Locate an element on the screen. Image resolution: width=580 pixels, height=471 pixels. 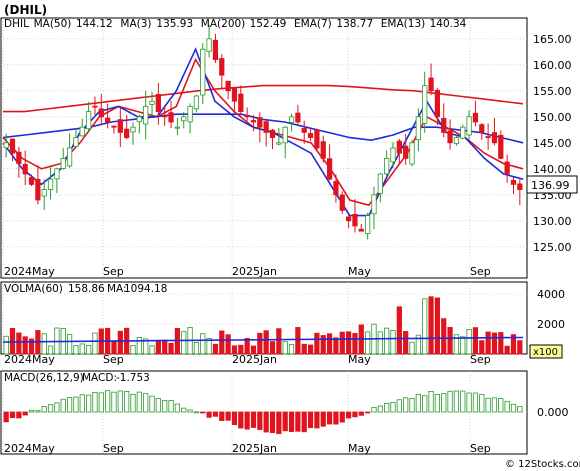
macd-x-label: 2024May is located at coordinates (29, 448).